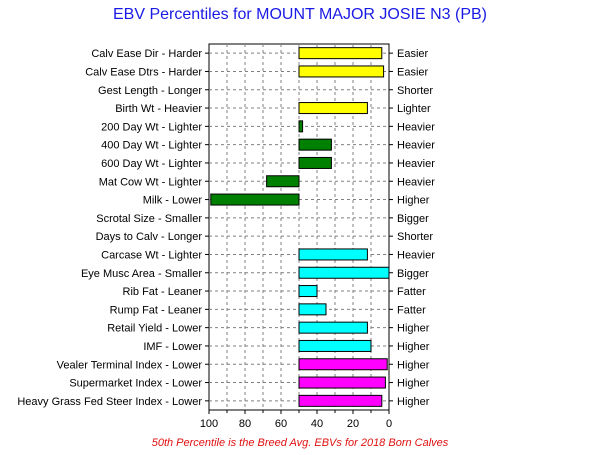 The image size is (600, 455). Describe the element at coordinates (135, 384) in the screenshot. I see `row-label: Supermarket Index - Lower` at that location.